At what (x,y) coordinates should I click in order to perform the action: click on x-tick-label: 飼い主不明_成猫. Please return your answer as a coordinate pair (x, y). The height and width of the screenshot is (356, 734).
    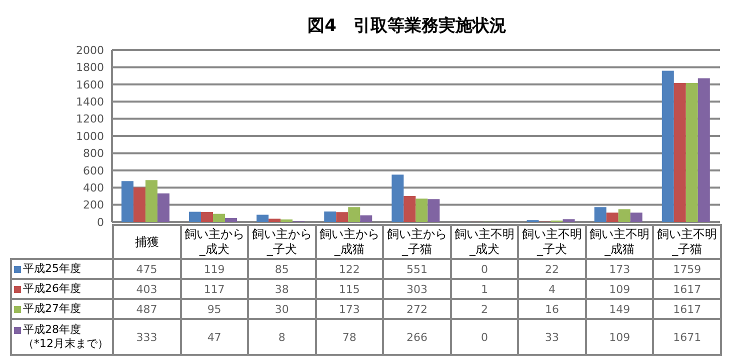
    Looking at the image, I should click on (620, 242).